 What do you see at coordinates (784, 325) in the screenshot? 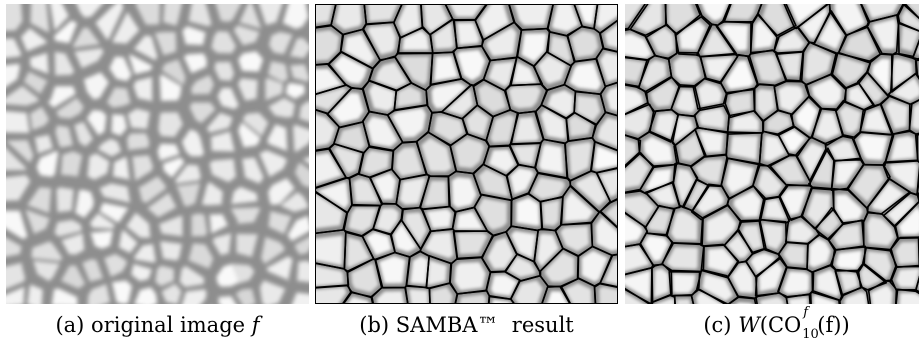
I see `caption-c-CO: CO` at bounding box center [784, 325].